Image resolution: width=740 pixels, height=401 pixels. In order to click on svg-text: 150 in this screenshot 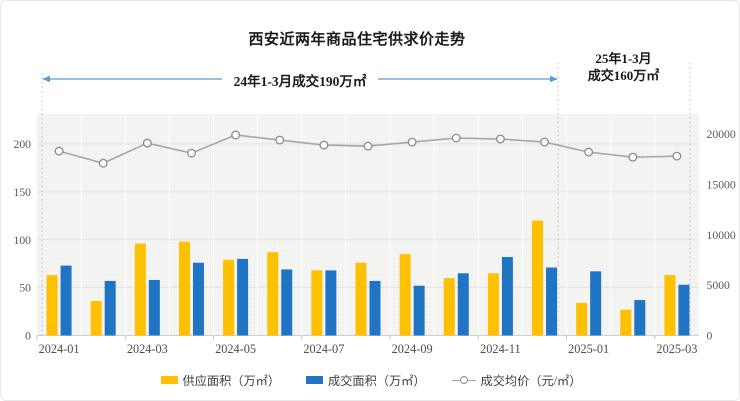, I will do `click(22, 192)`.